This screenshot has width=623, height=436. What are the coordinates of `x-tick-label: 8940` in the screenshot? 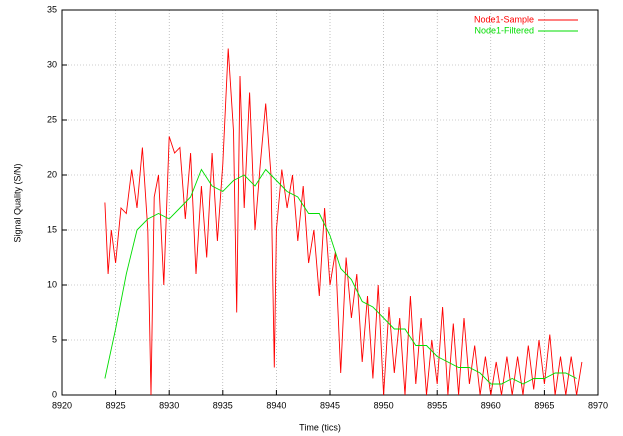 It's located at (276, 405).